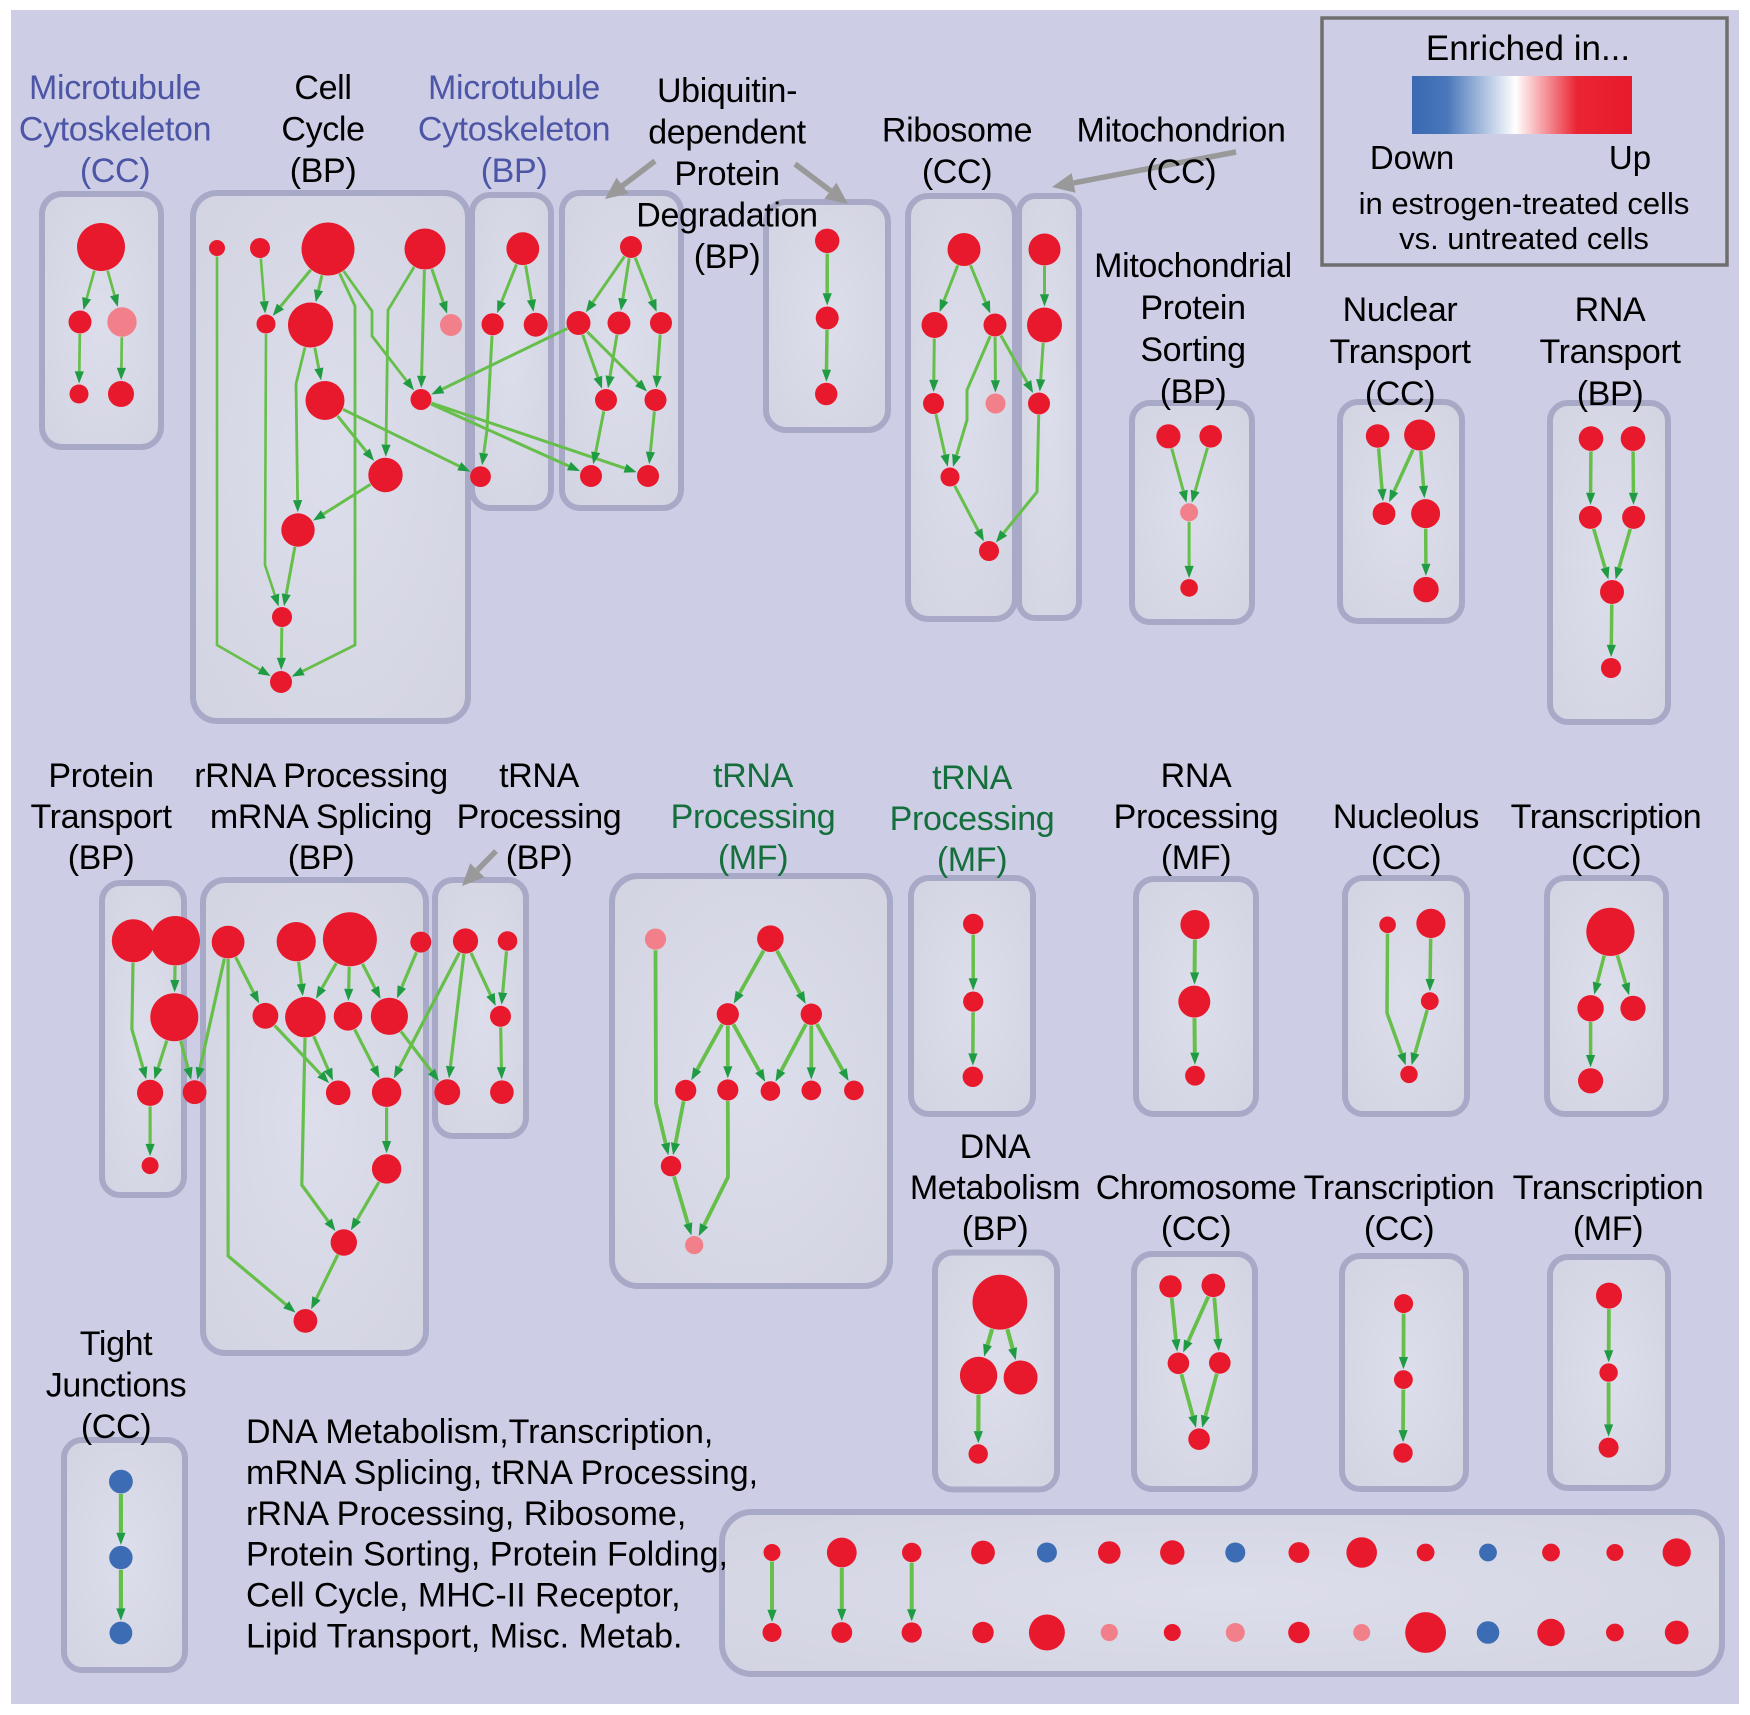 This screenshot has height=1715, width=1750. What do you see at coordinates (463, 1596) in the screenshot?
I see `svg-text: Cell Cycle, MHC-II Receptor,` at bounding box center [463, 1596].